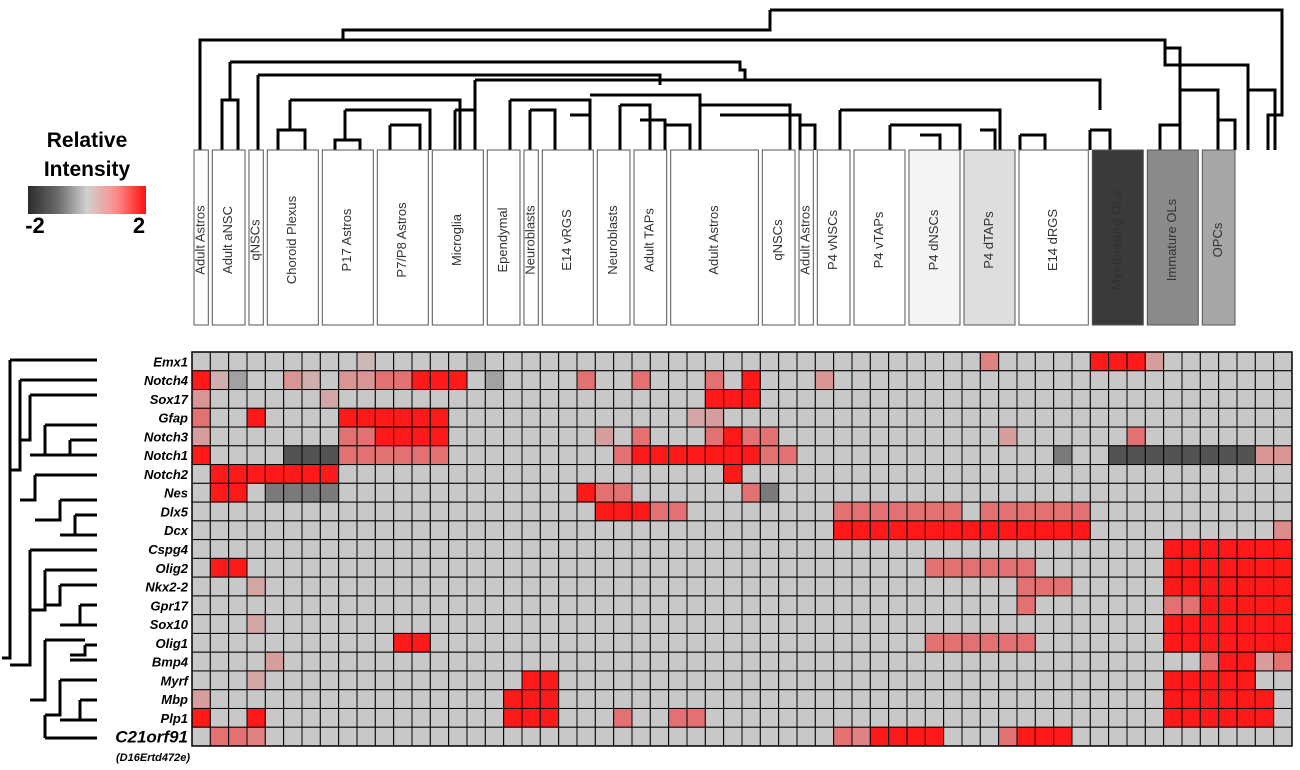 This screenshot has height=770, width=1300. I want to click on cell-type-label: qNSCs, so click(255, 240).